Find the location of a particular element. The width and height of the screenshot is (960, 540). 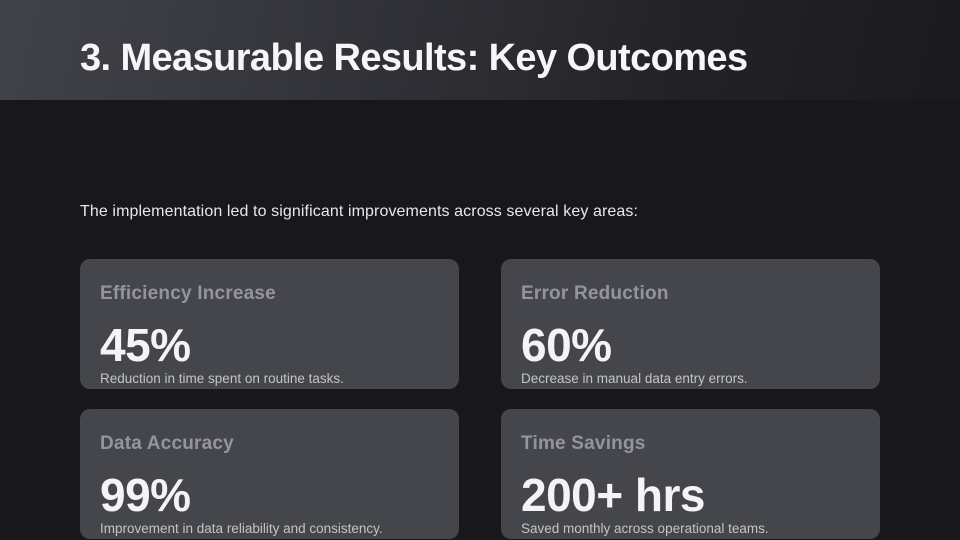

stat-card-value: 200+ hrs is located at coordinates (613, 495).